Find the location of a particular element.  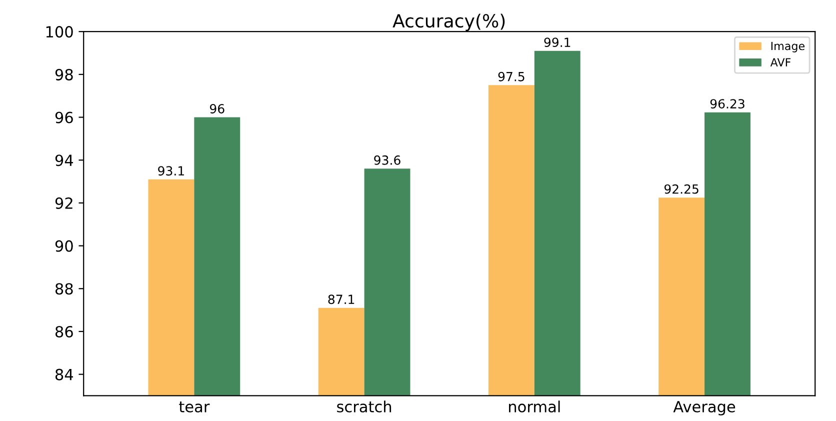

chart-title: Accuracy(%) is located at coordinates (448, 23).